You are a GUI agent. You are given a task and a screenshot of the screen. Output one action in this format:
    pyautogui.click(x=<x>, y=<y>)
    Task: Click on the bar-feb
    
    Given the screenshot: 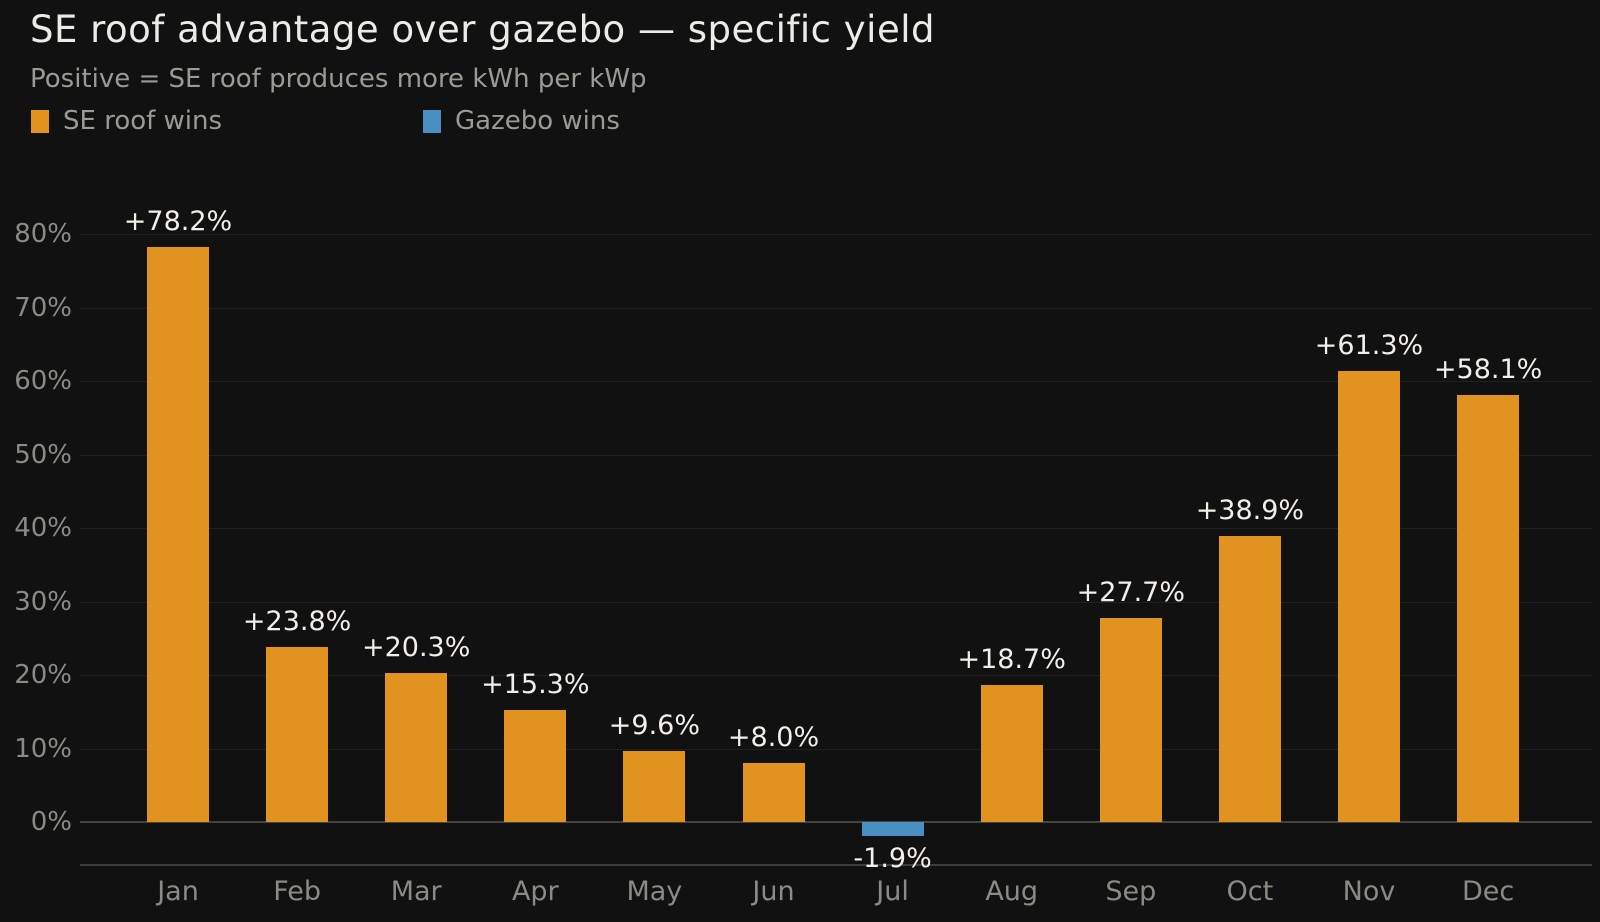 What is the action you would take?
    pyautogui.click(x=297, y=734)
    